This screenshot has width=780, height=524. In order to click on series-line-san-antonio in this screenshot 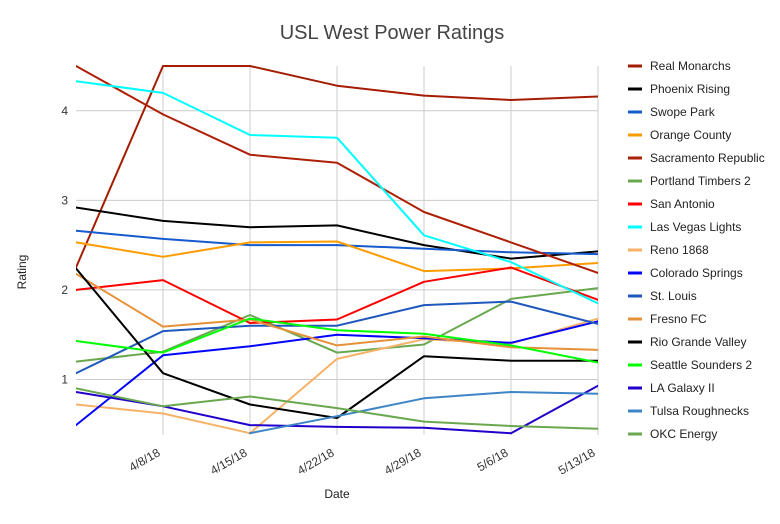, I will do `click(337, 295)`.